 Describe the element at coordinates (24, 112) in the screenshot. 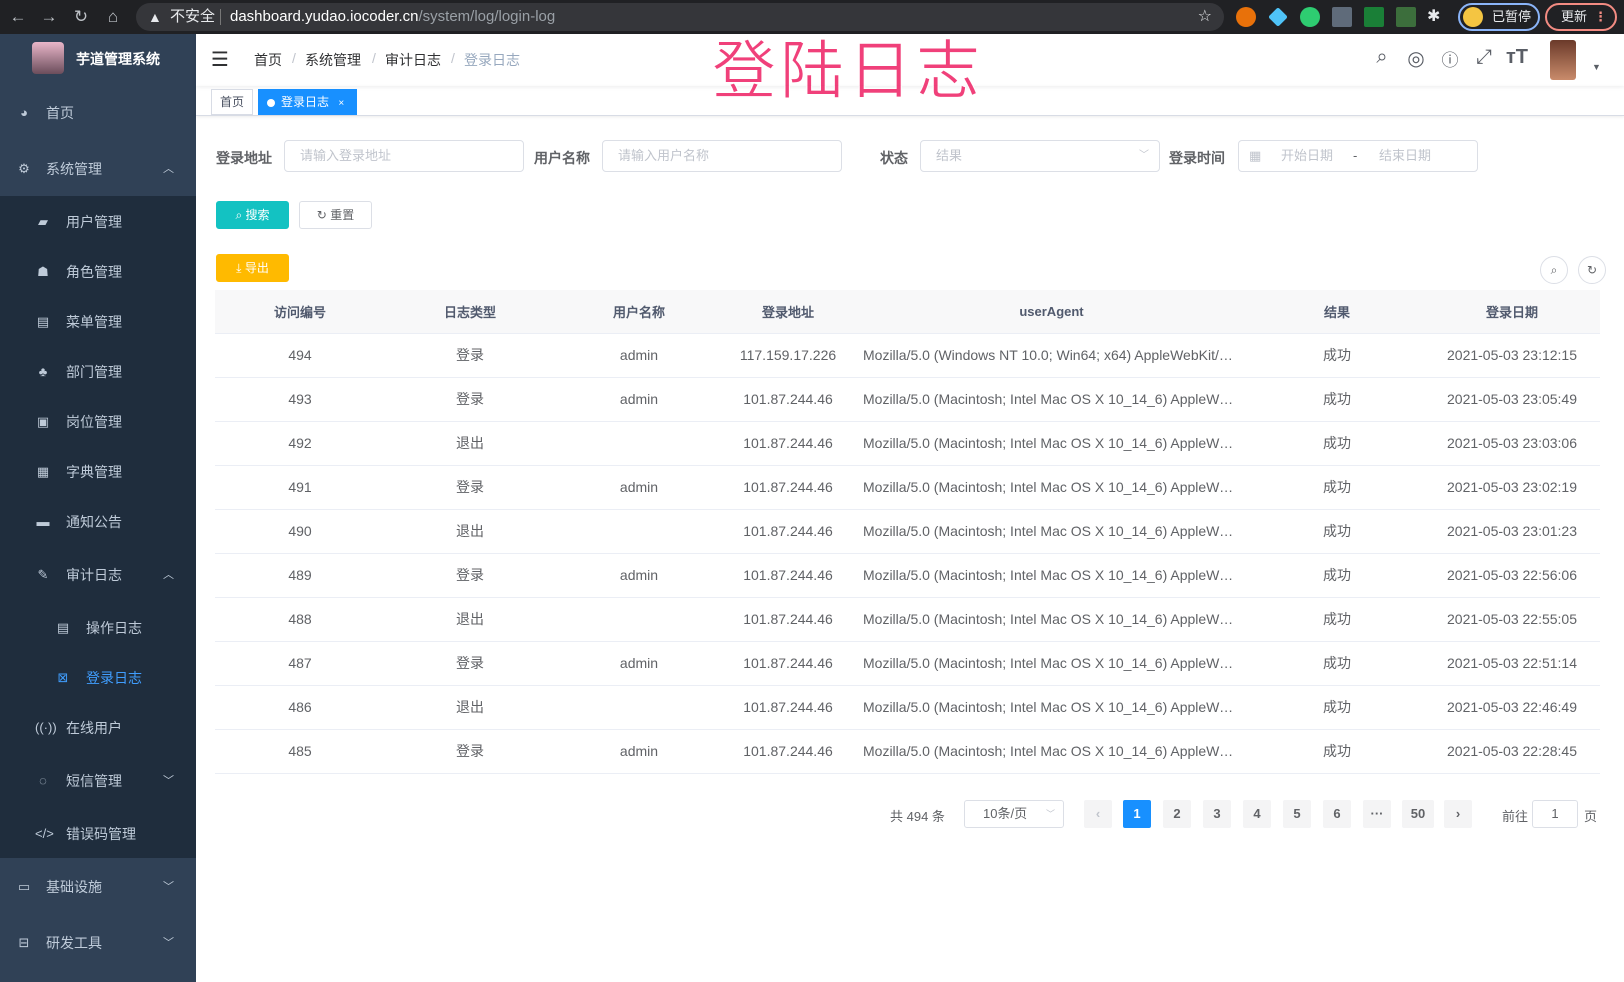

I see `dashboard-icon: ◕` at that location.